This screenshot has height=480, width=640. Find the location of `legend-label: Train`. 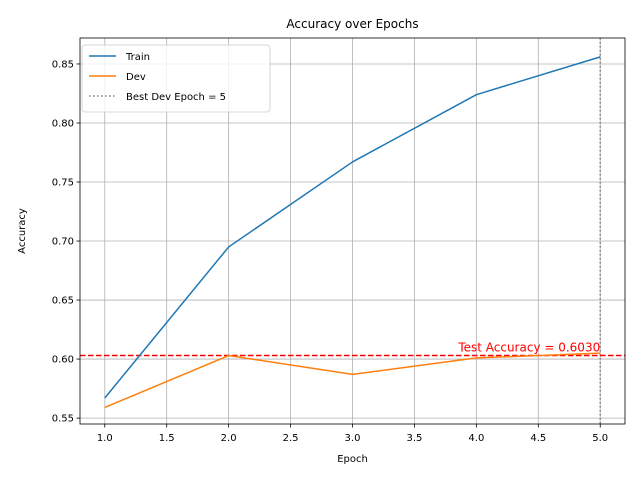

legend-label: Train is located at coordinates (137, 57).